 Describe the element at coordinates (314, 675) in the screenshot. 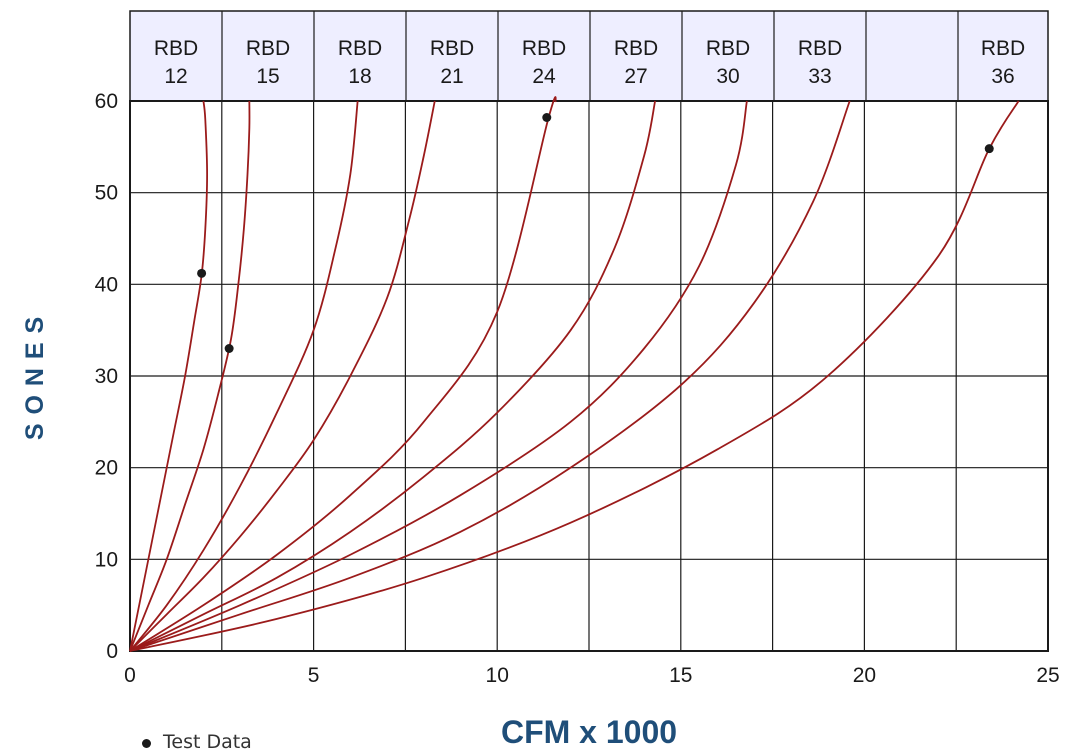

I see `x-tick-label: 5` at that location.